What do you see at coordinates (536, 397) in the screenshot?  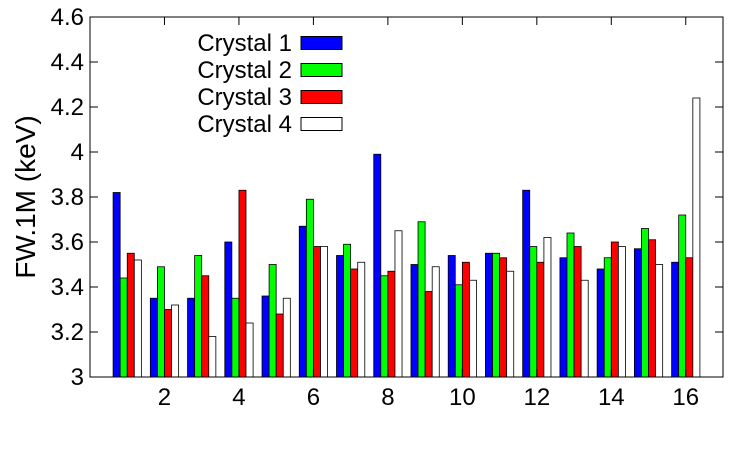 I see `x-tick-label: 12` at bounding box center [536, 397].